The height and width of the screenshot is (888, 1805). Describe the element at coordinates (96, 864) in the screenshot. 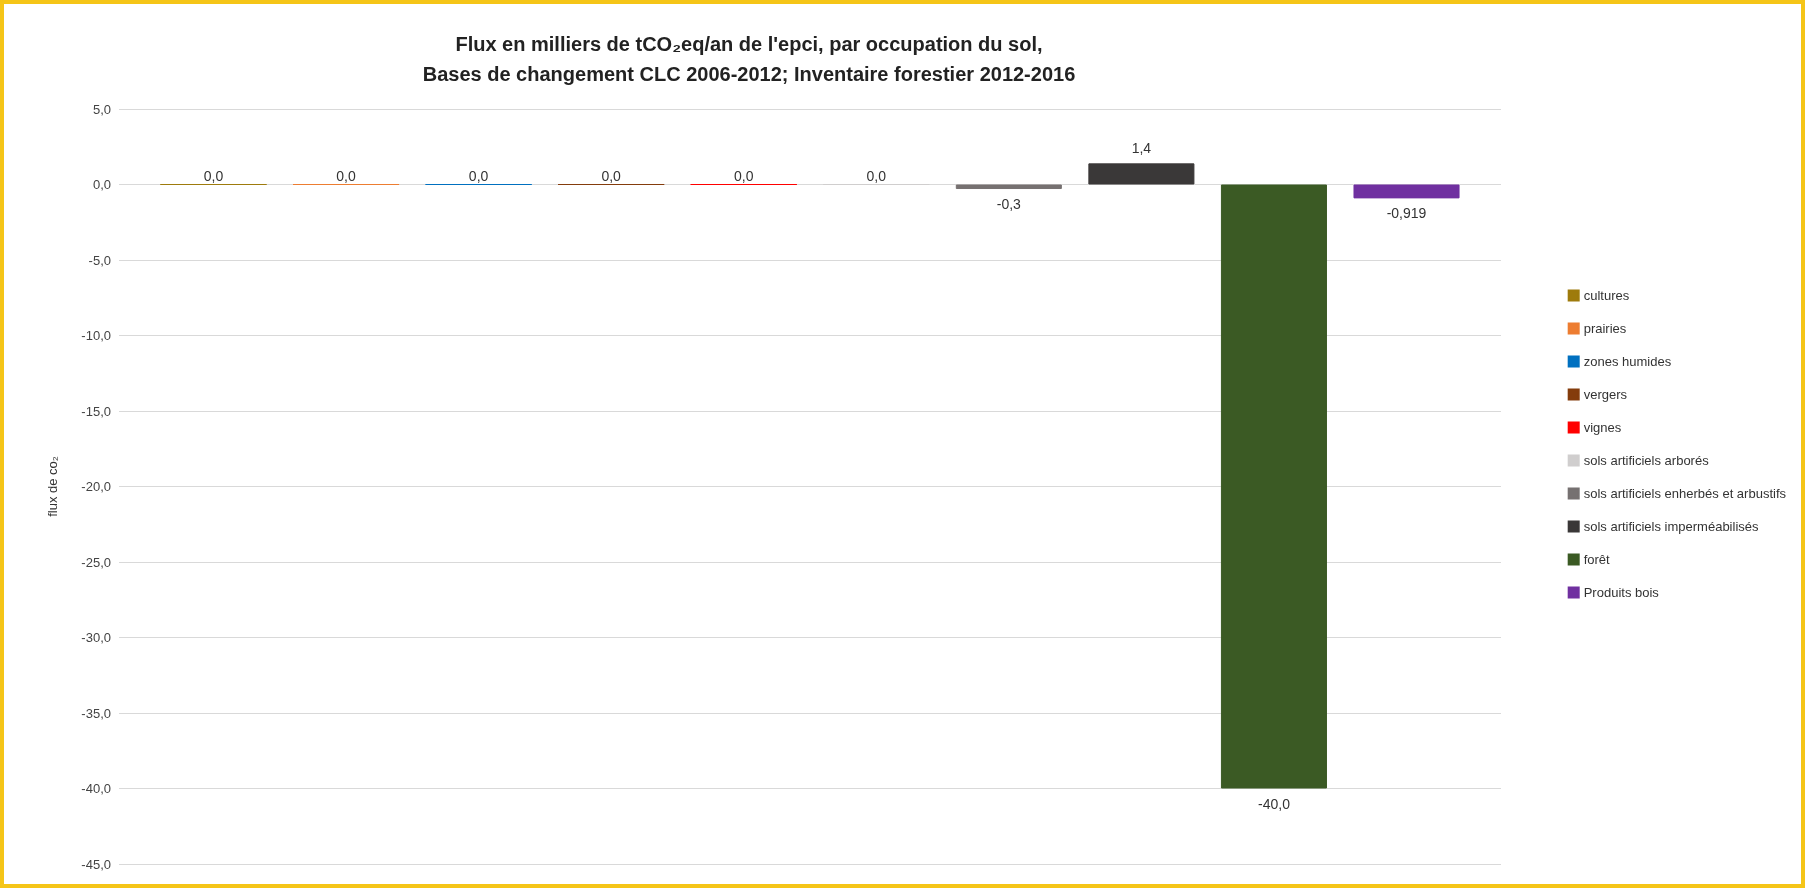

I see `y-tick-label: -45,0` at that location.